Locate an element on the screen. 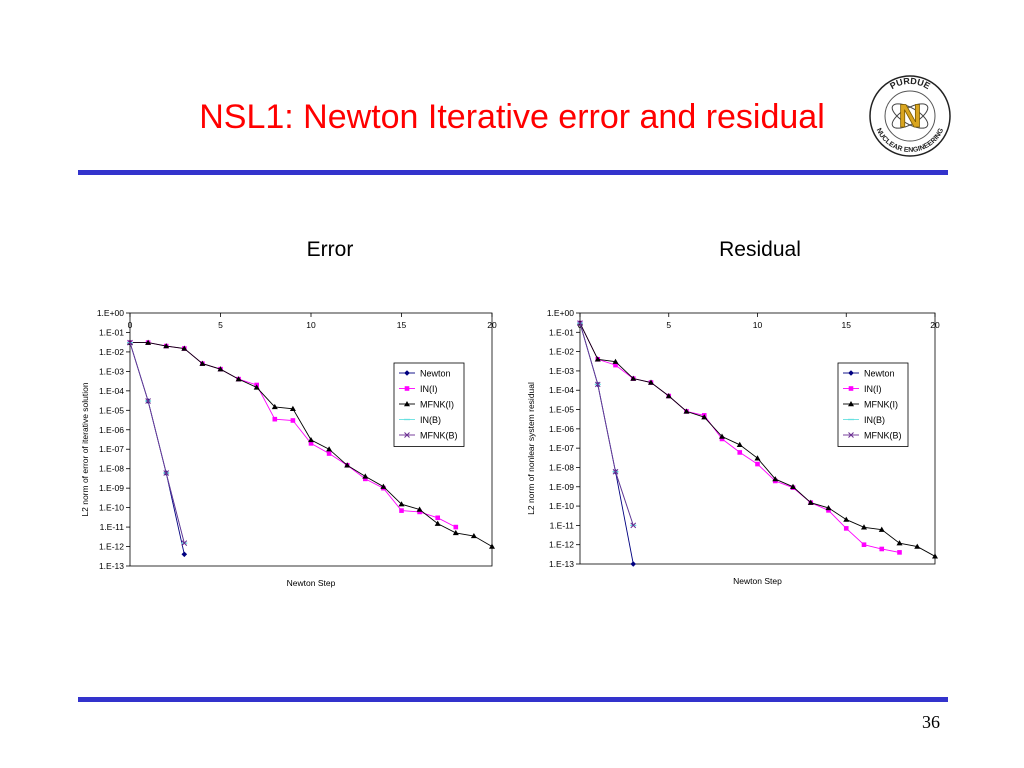 This screenshot has width=1024, height=768. footer-rule is located at coordinates (513, 699).